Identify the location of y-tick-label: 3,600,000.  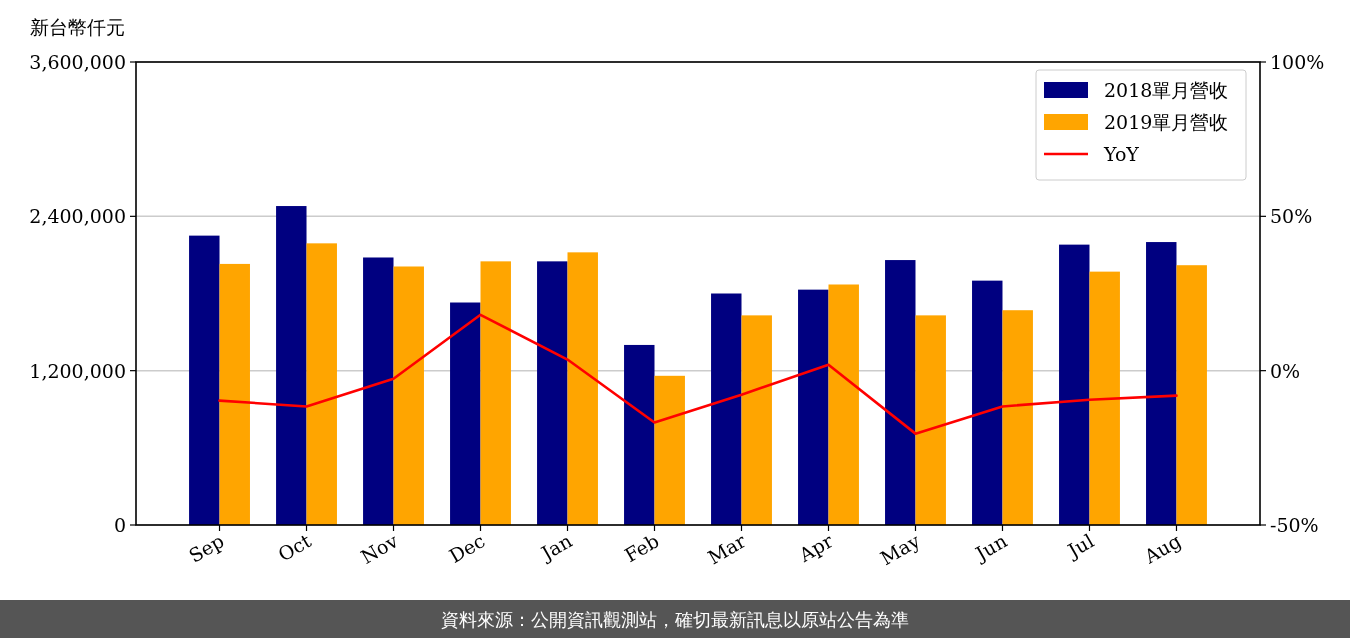
(77, 62).